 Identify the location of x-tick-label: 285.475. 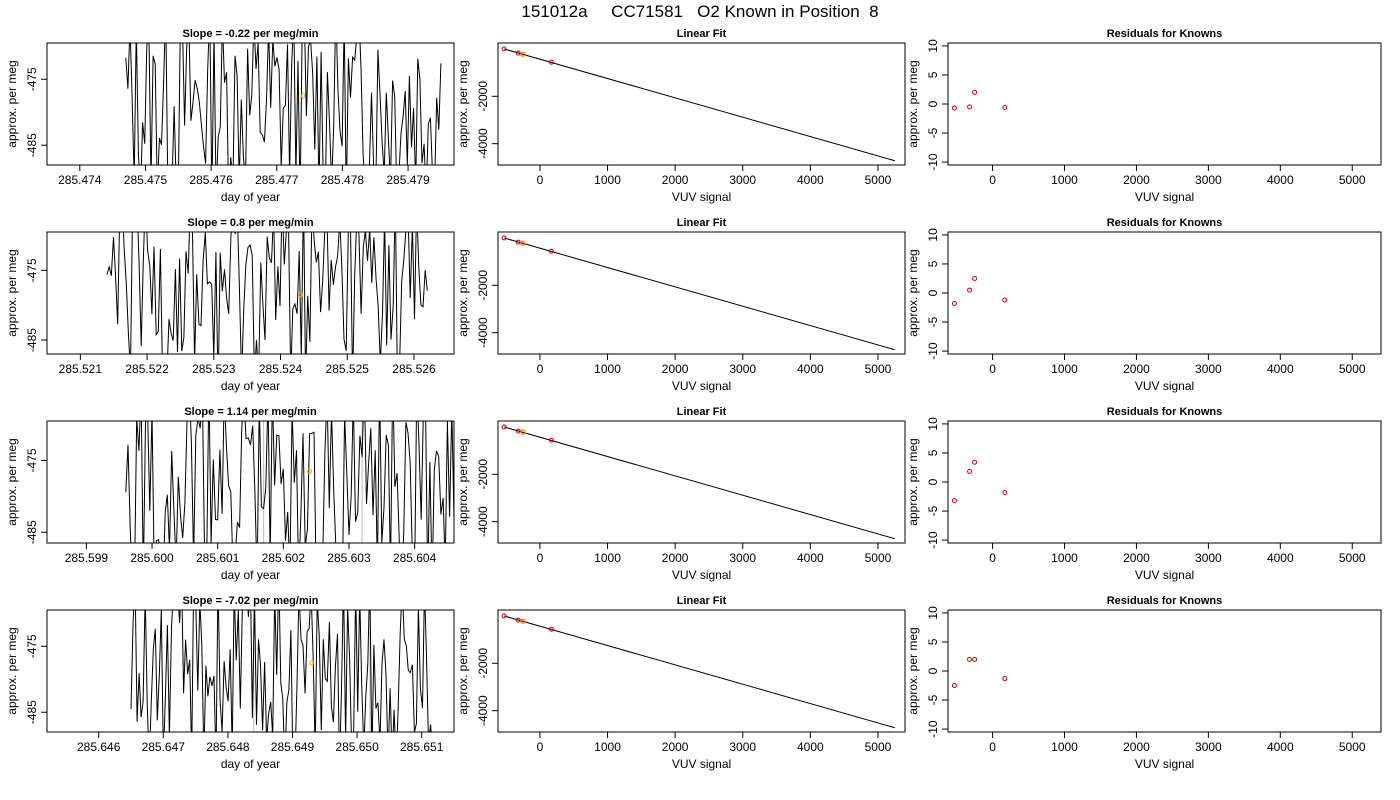
(146, 180).